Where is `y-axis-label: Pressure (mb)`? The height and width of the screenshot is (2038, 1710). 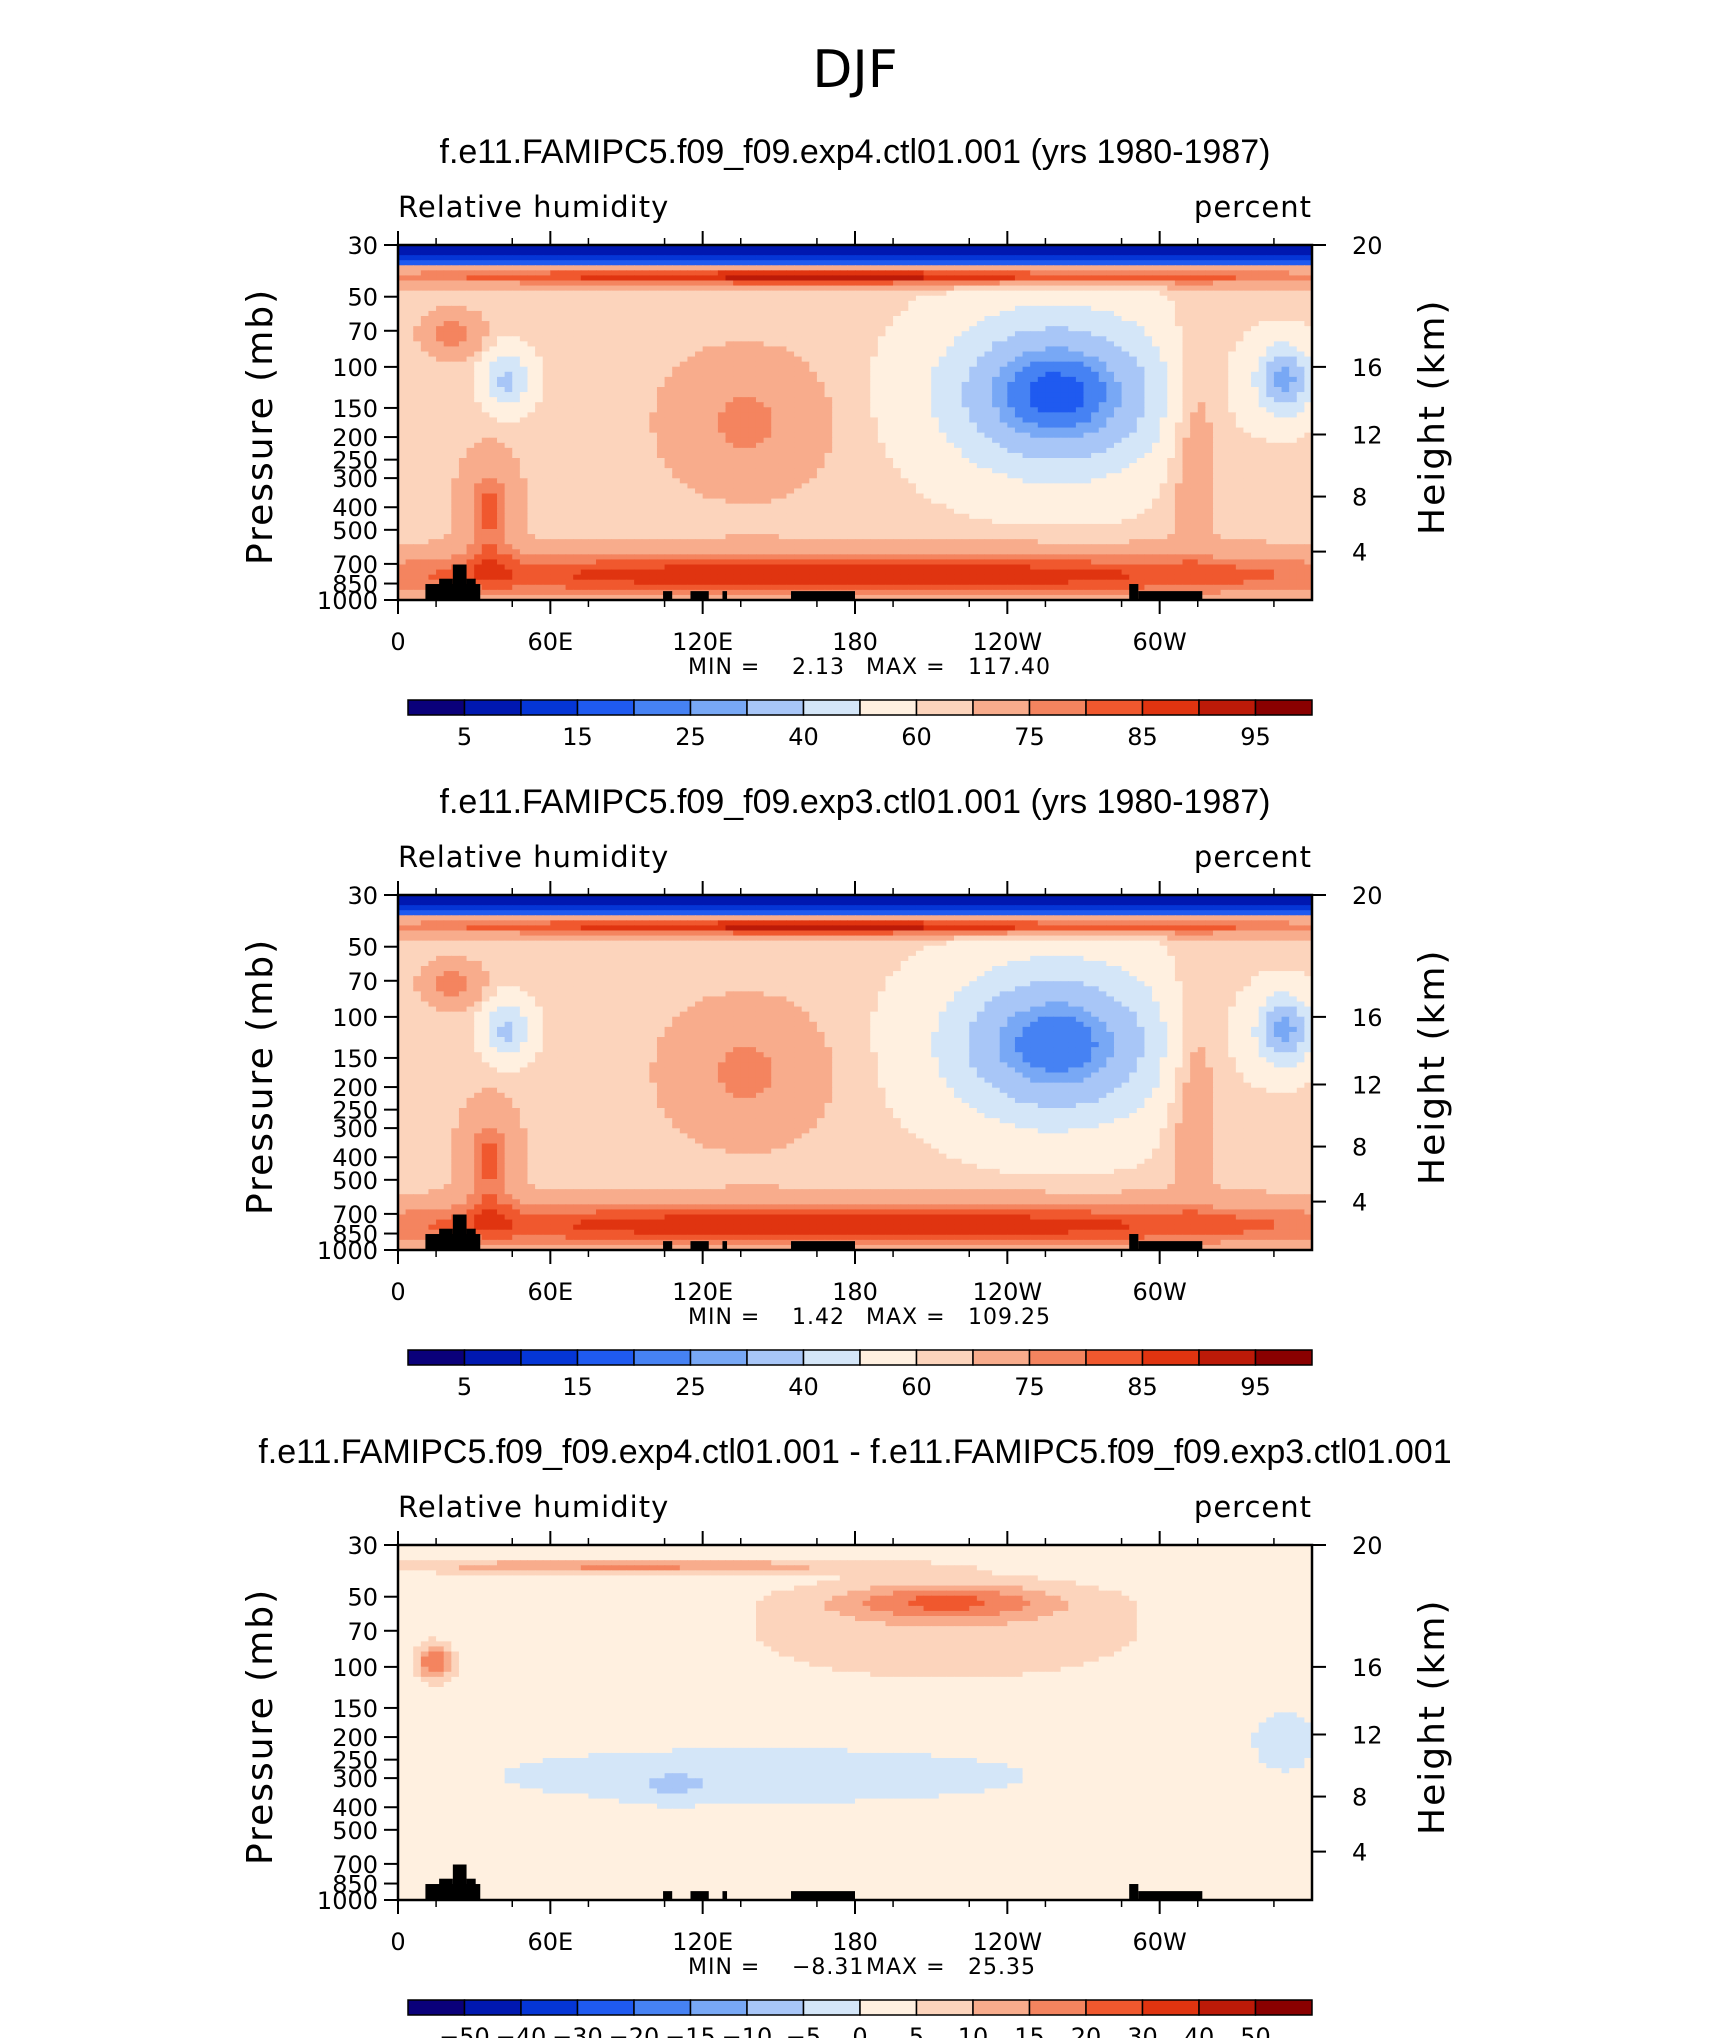
y-axis-label: Pressure (mb) is located at coordinates (260, 426).